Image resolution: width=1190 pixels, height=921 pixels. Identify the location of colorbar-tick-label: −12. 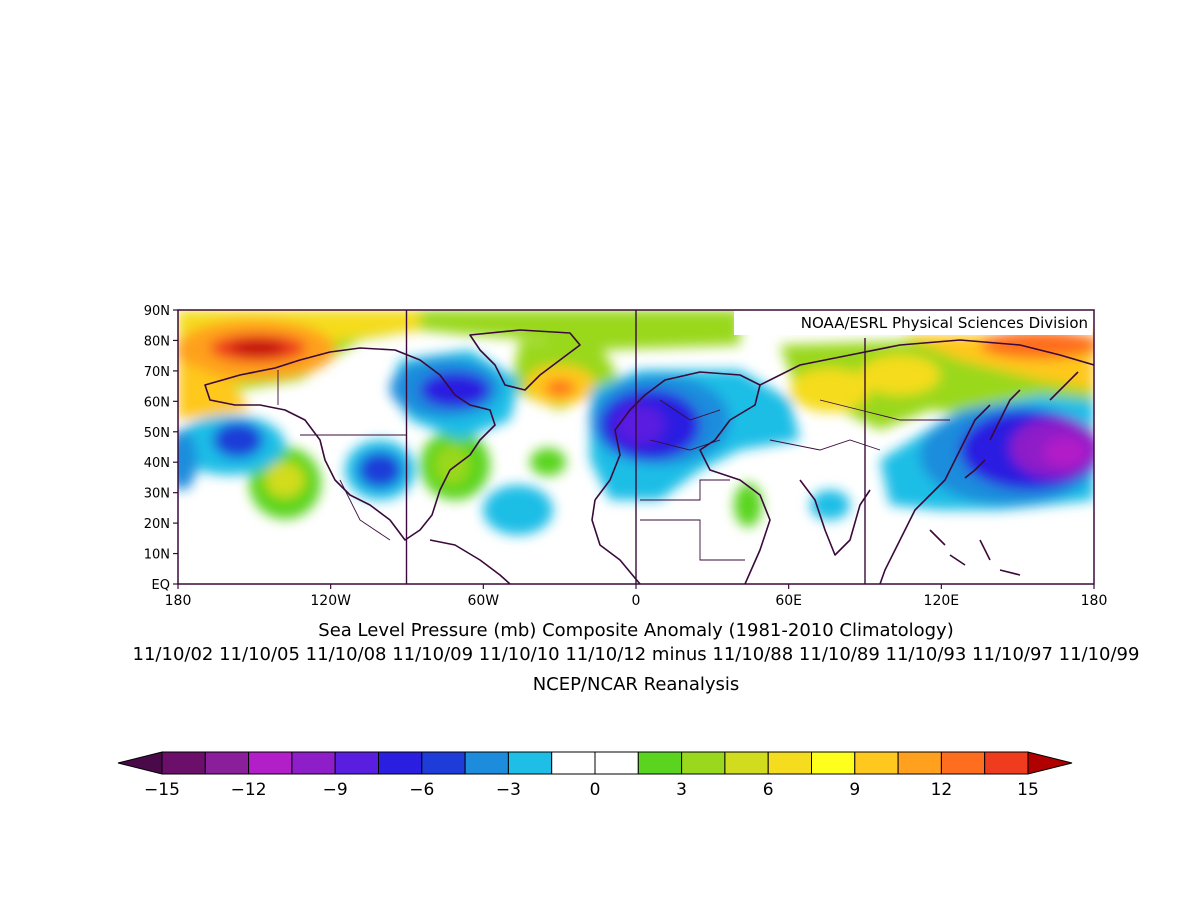
(249, 790).